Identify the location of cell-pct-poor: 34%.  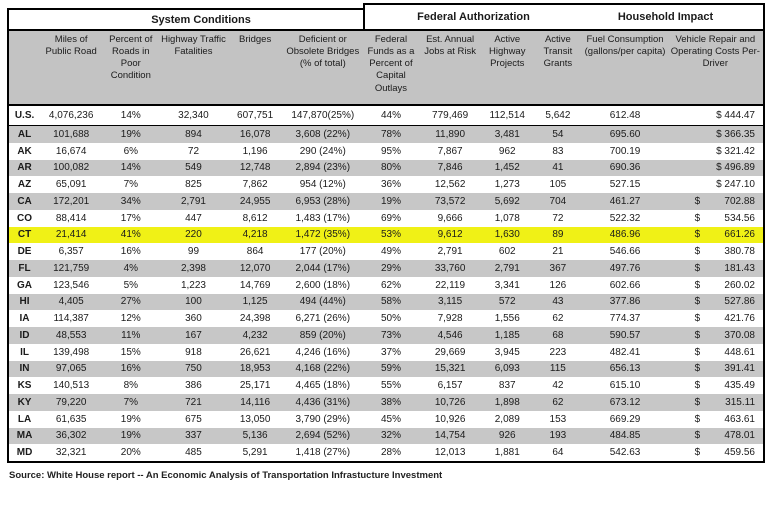
(130, 201).